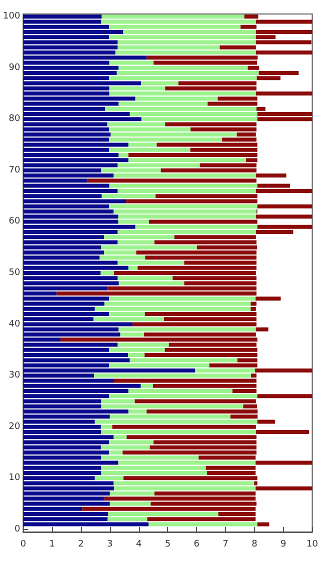 The image size is (321, 562). What do you see at coordinates (197, 545) in the screenshot?
I see `x-tick-label: 6` at bounding box center [197, 545].